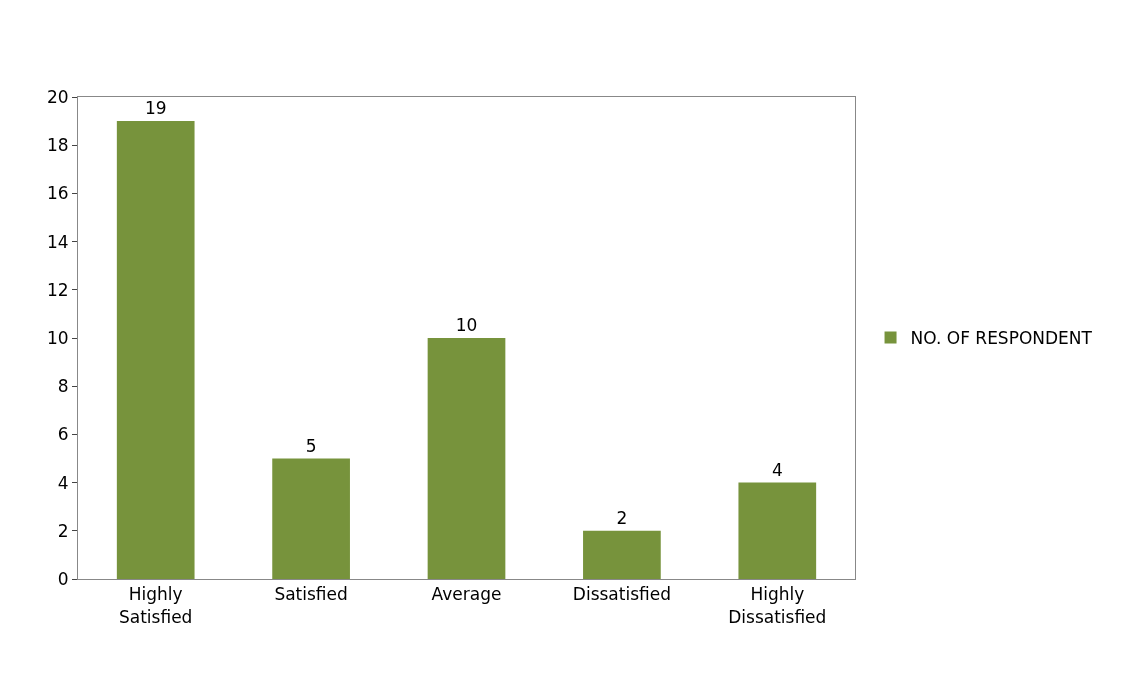 The image size is (1147, 677). Describe the element at coordinates (57, 289) in the screenshot. I see `y-tick-label: 12` at that location.